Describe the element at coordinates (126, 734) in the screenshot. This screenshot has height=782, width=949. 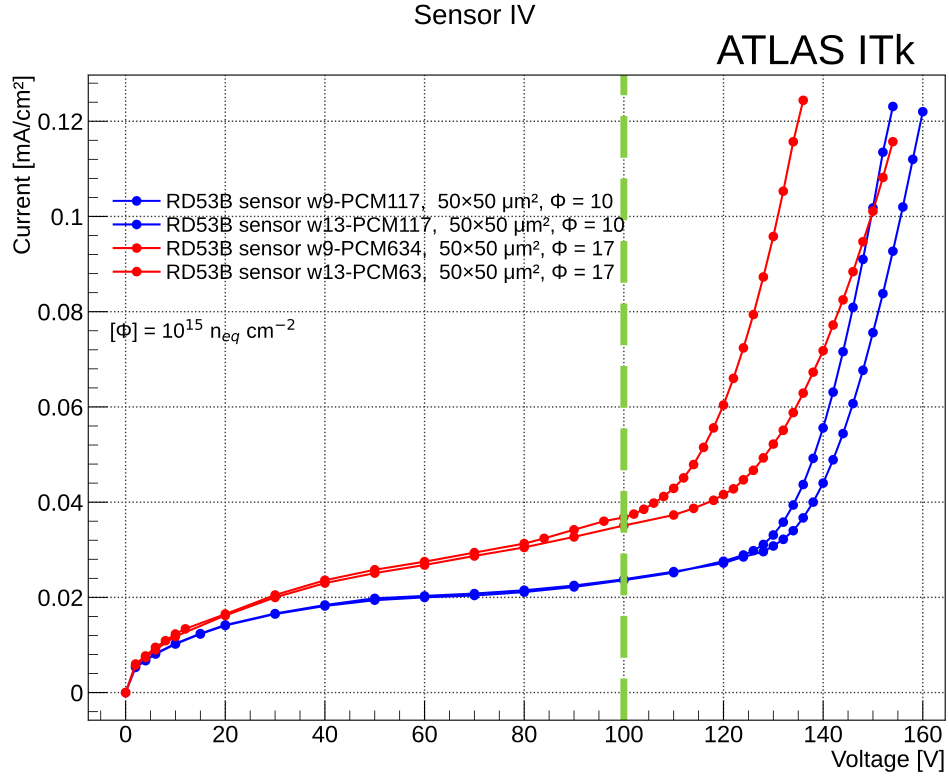
I see `x-tick-label: 0` at that location.